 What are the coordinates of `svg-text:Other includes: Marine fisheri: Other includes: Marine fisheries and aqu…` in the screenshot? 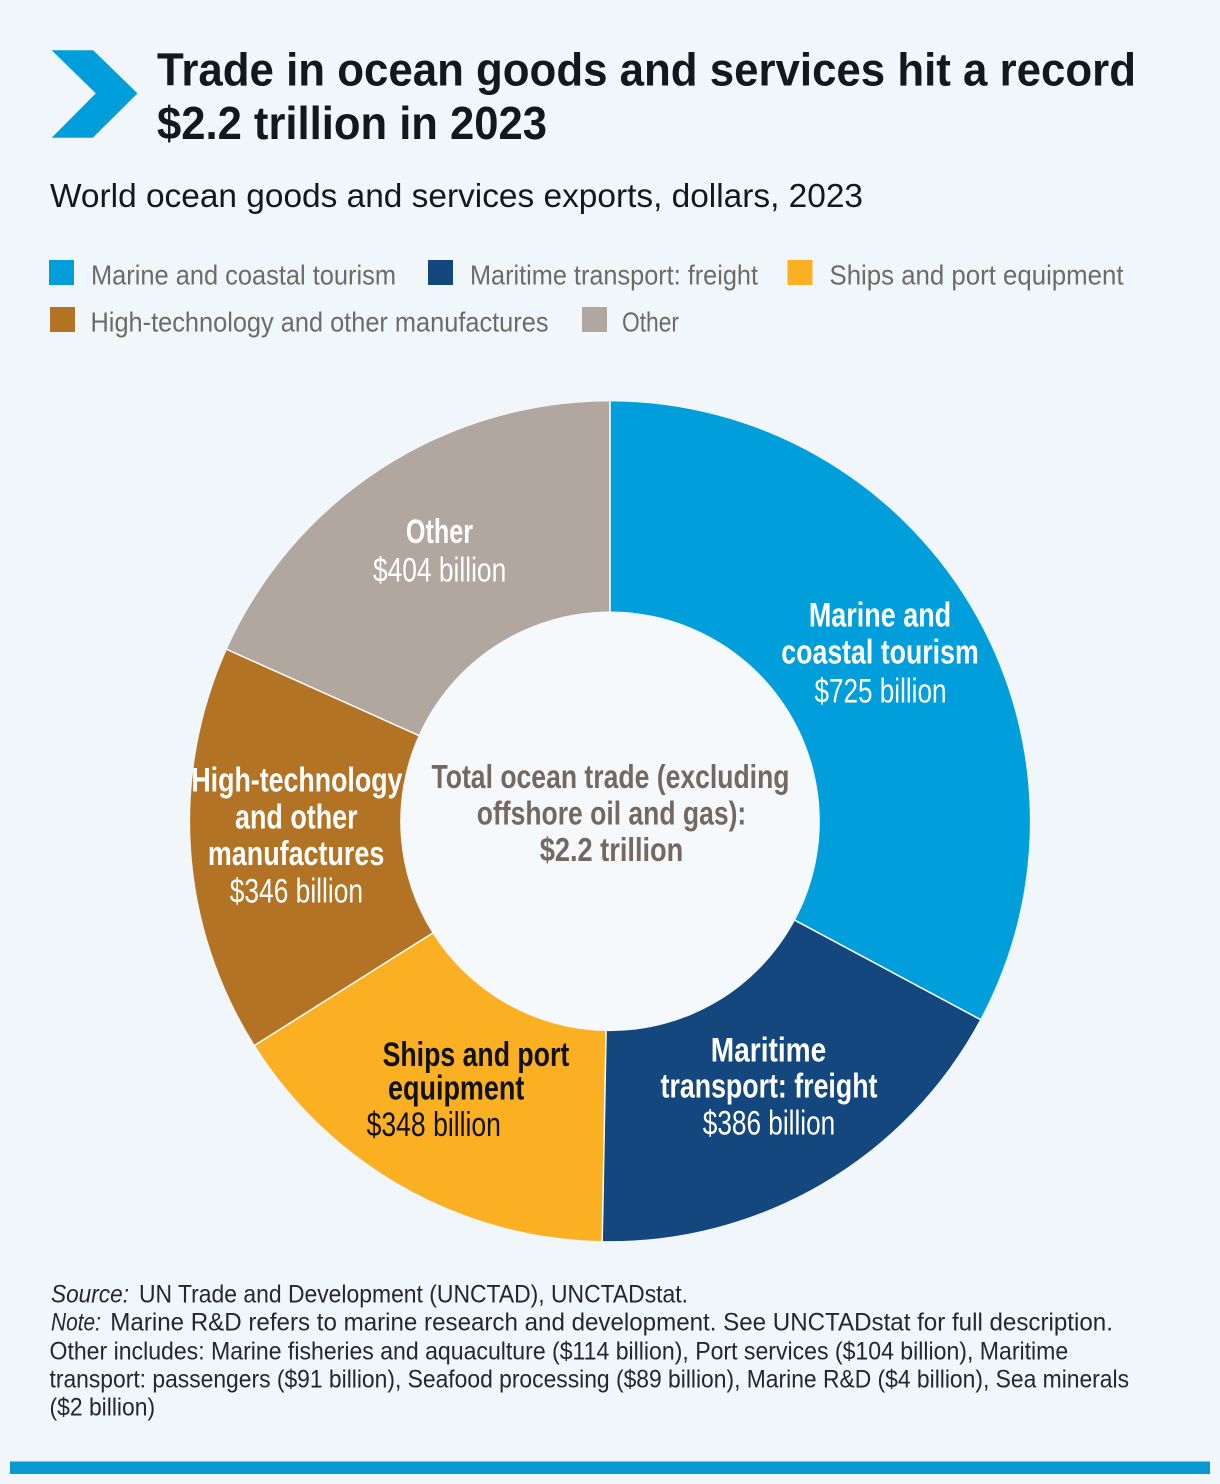 It's located at (559, 1351).